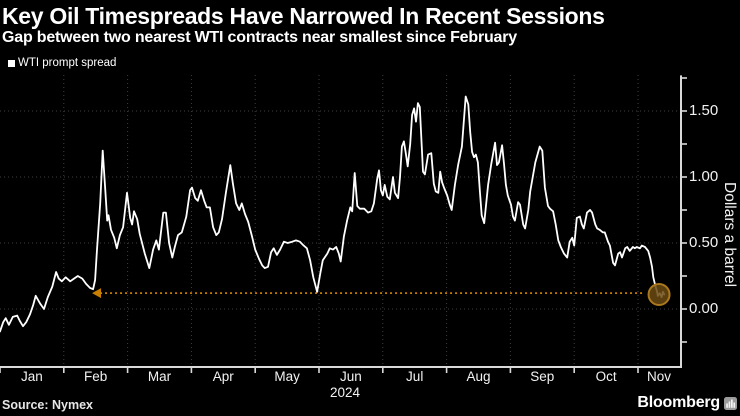  What do you see at coordinates (345, 392) in the screenshot?
I see `x-axis-year-label: 2024` at bounding box center [345, 392].